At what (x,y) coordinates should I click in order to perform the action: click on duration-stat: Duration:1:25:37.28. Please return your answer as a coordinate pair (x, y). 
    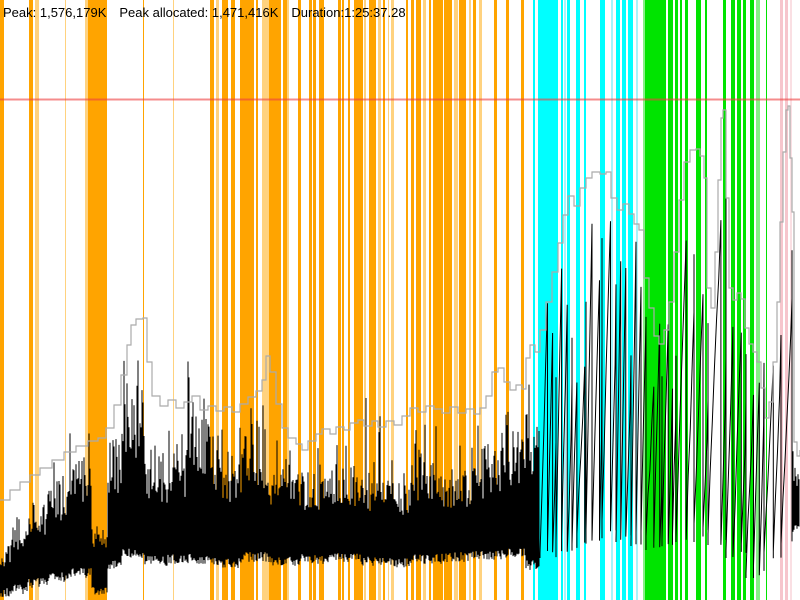
    Looking at the image, I should click on (348, 12).